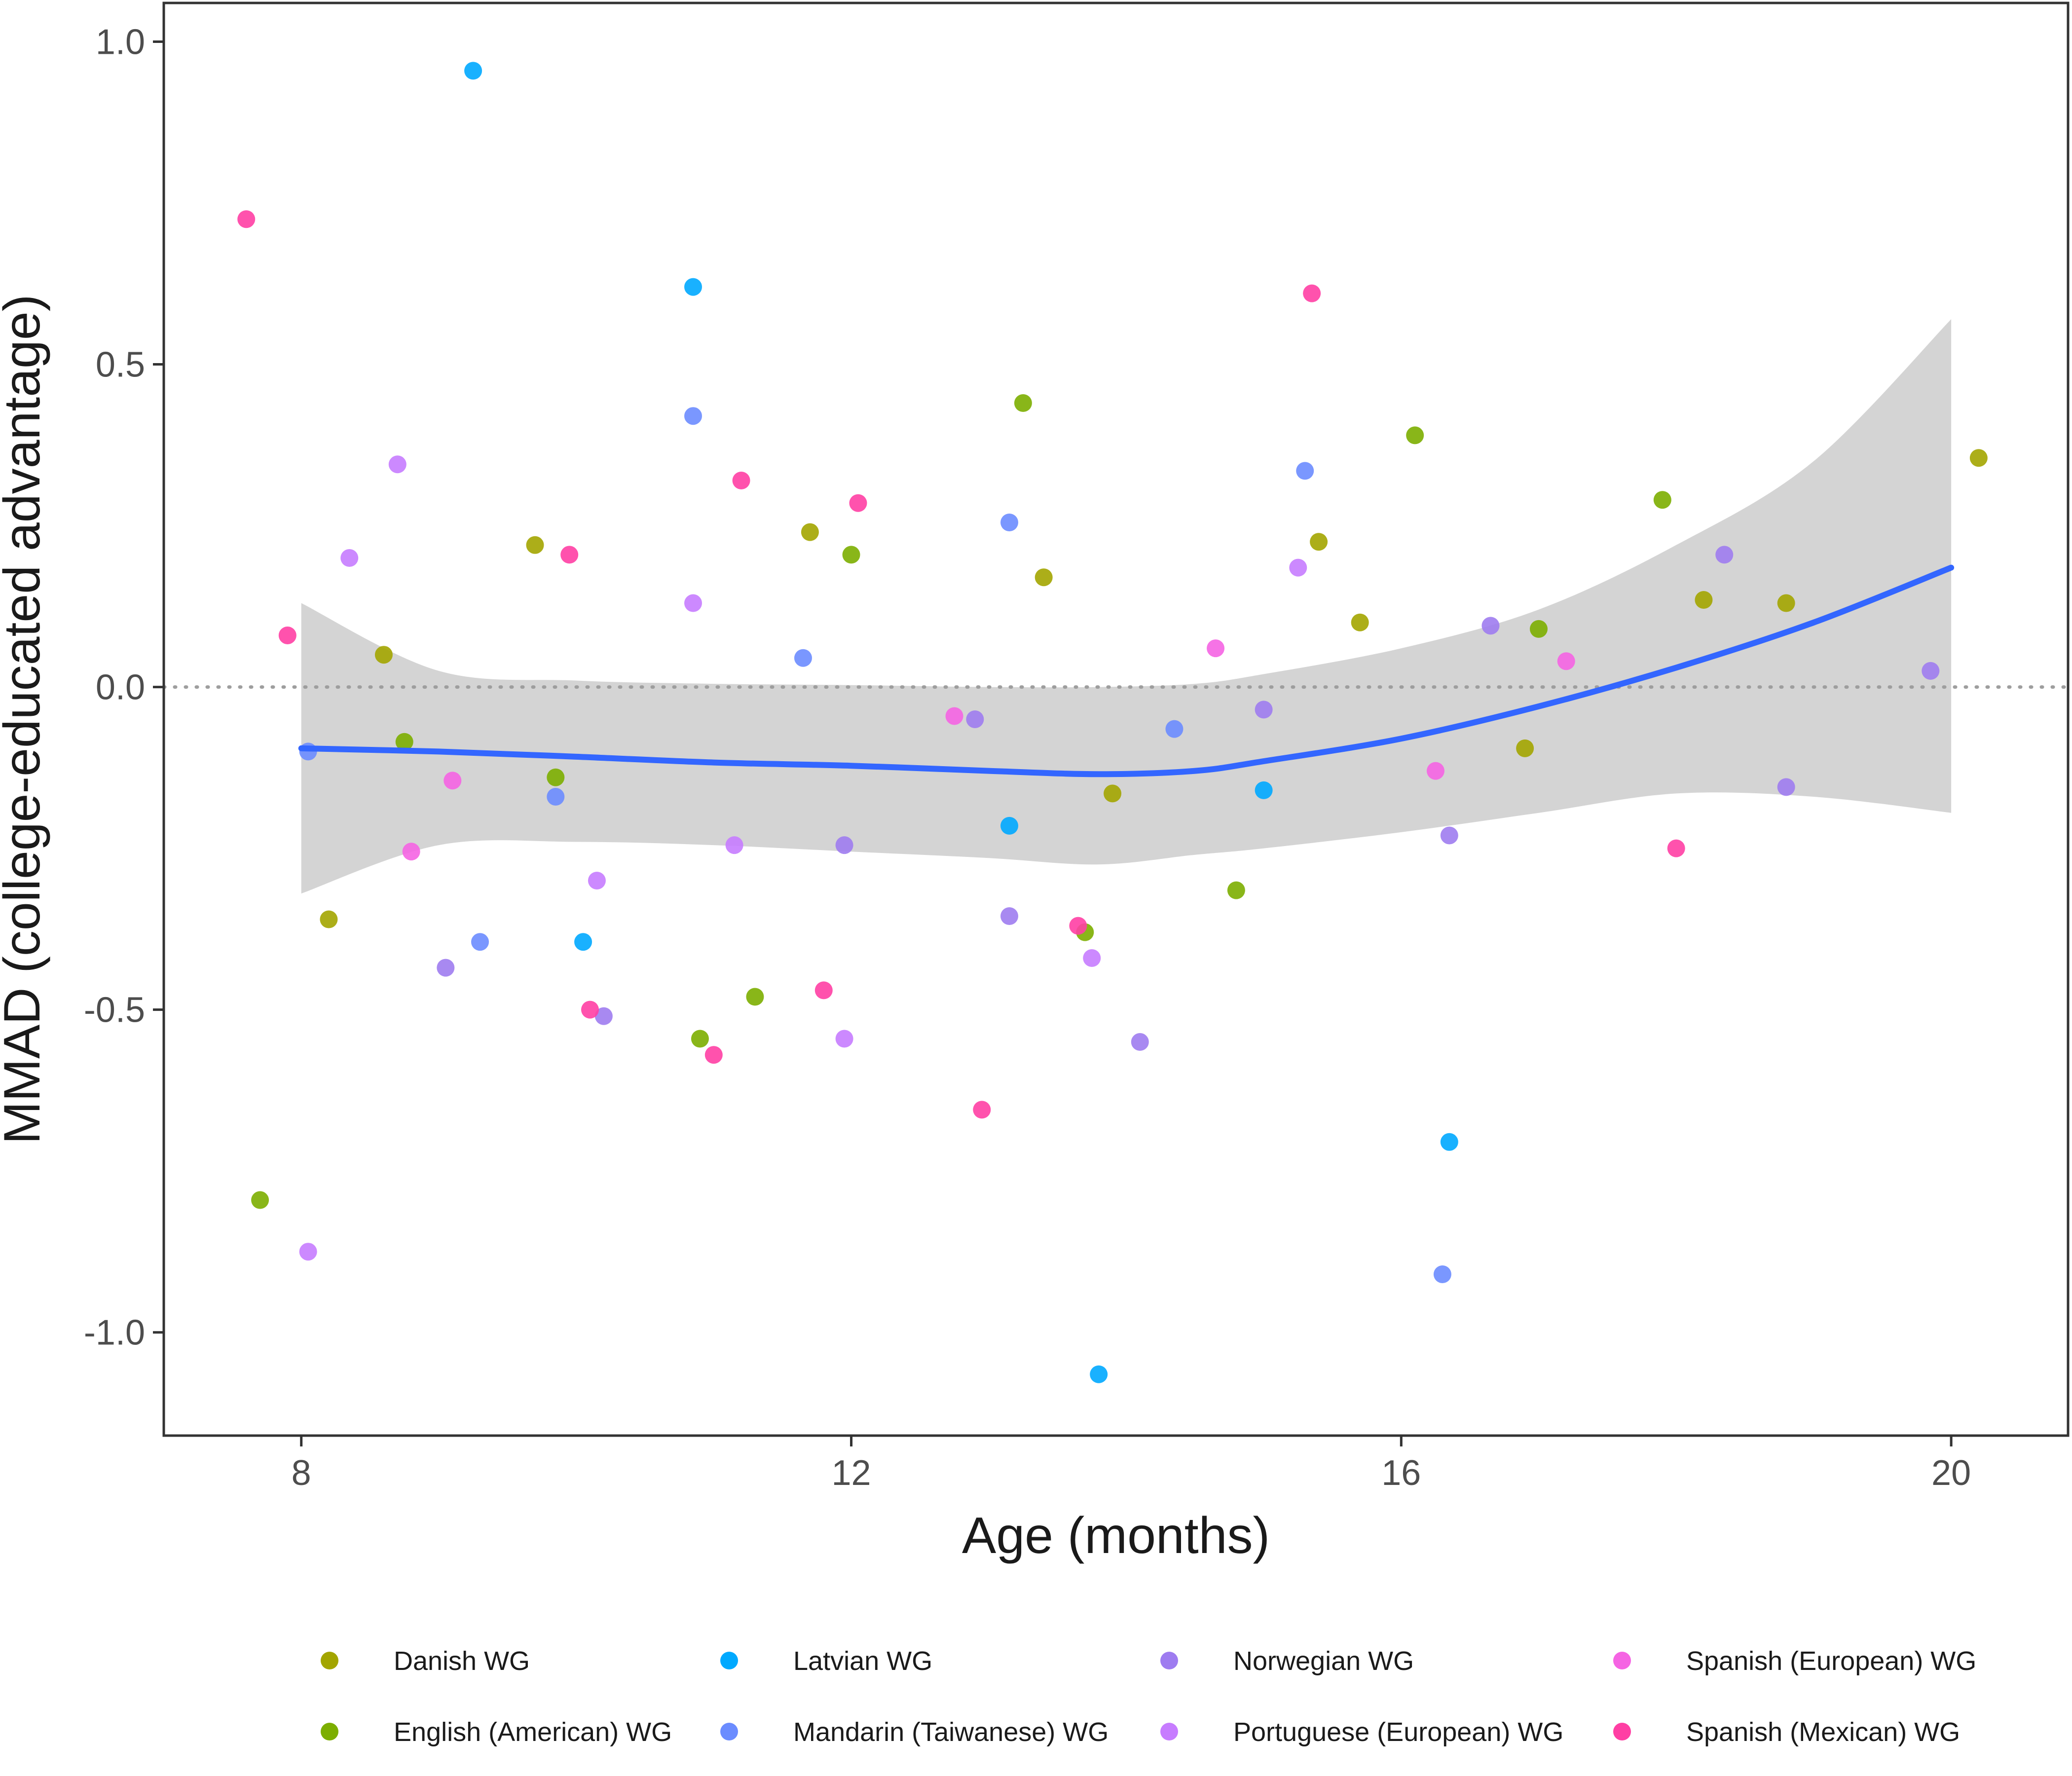 Image resolution: width=2072 pixels, height=1776 pixels. Describe the element at coordinates (851, 1473) in the screenshot. I see `x-tick-label: 12` at that location.